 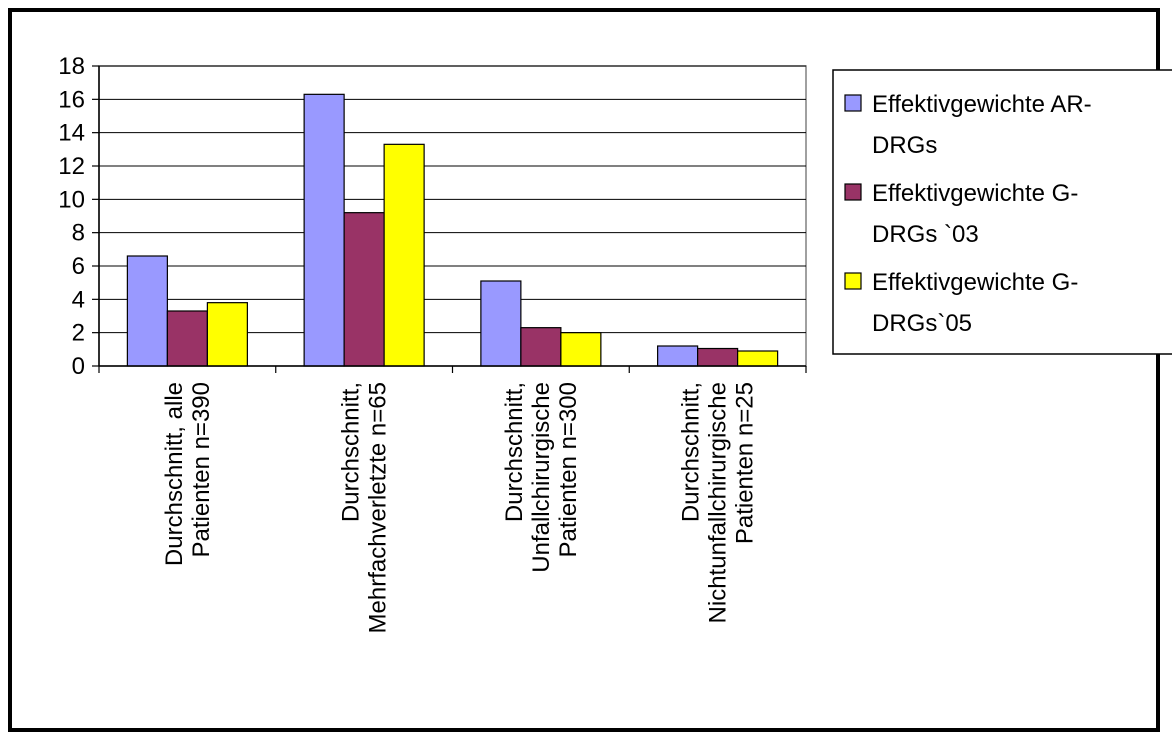 I want to click on category-label-line: Patienten n=390, so click(x=201, y=470).